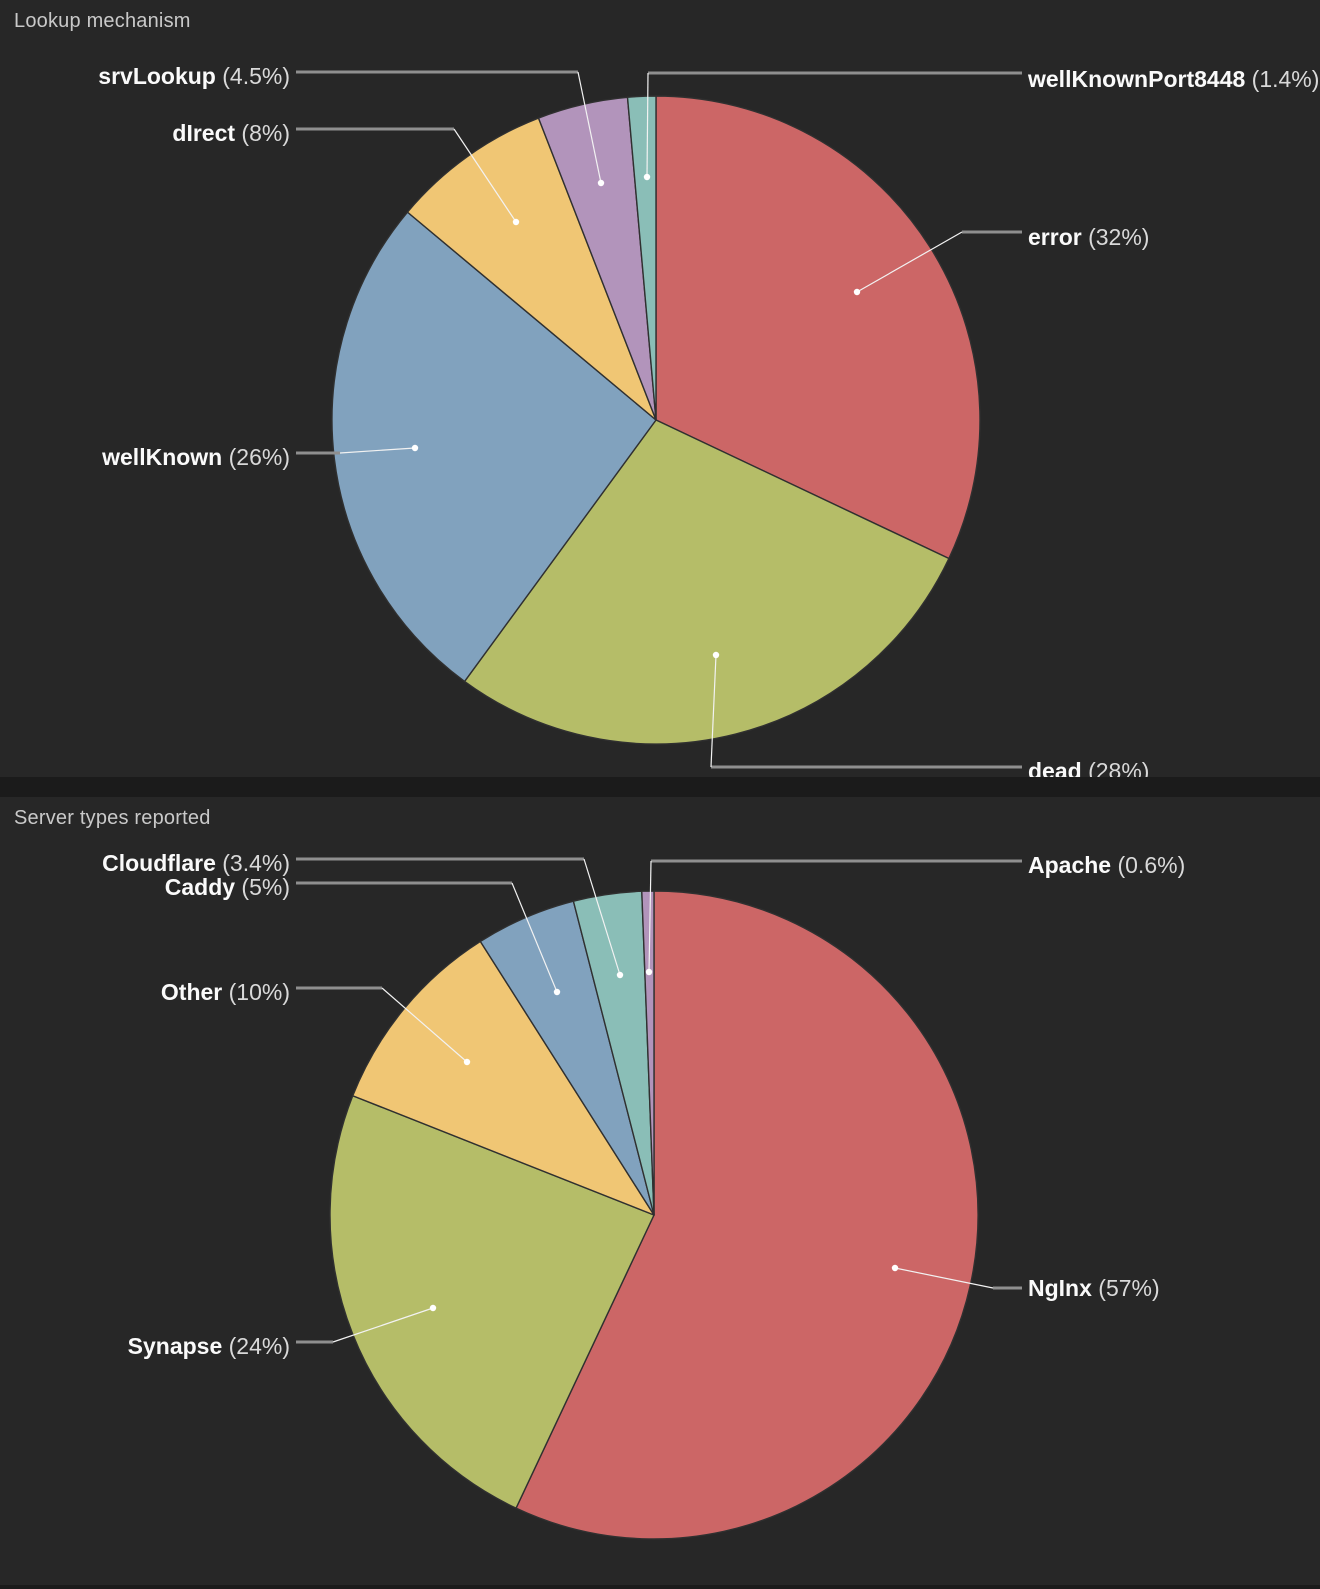 The width and height of the screenshot is (1320, 1589). What do you see at coordinates (649, 972) in the screenshot?
I see `leader-dot-Apache` at bounding box center [649, 972].